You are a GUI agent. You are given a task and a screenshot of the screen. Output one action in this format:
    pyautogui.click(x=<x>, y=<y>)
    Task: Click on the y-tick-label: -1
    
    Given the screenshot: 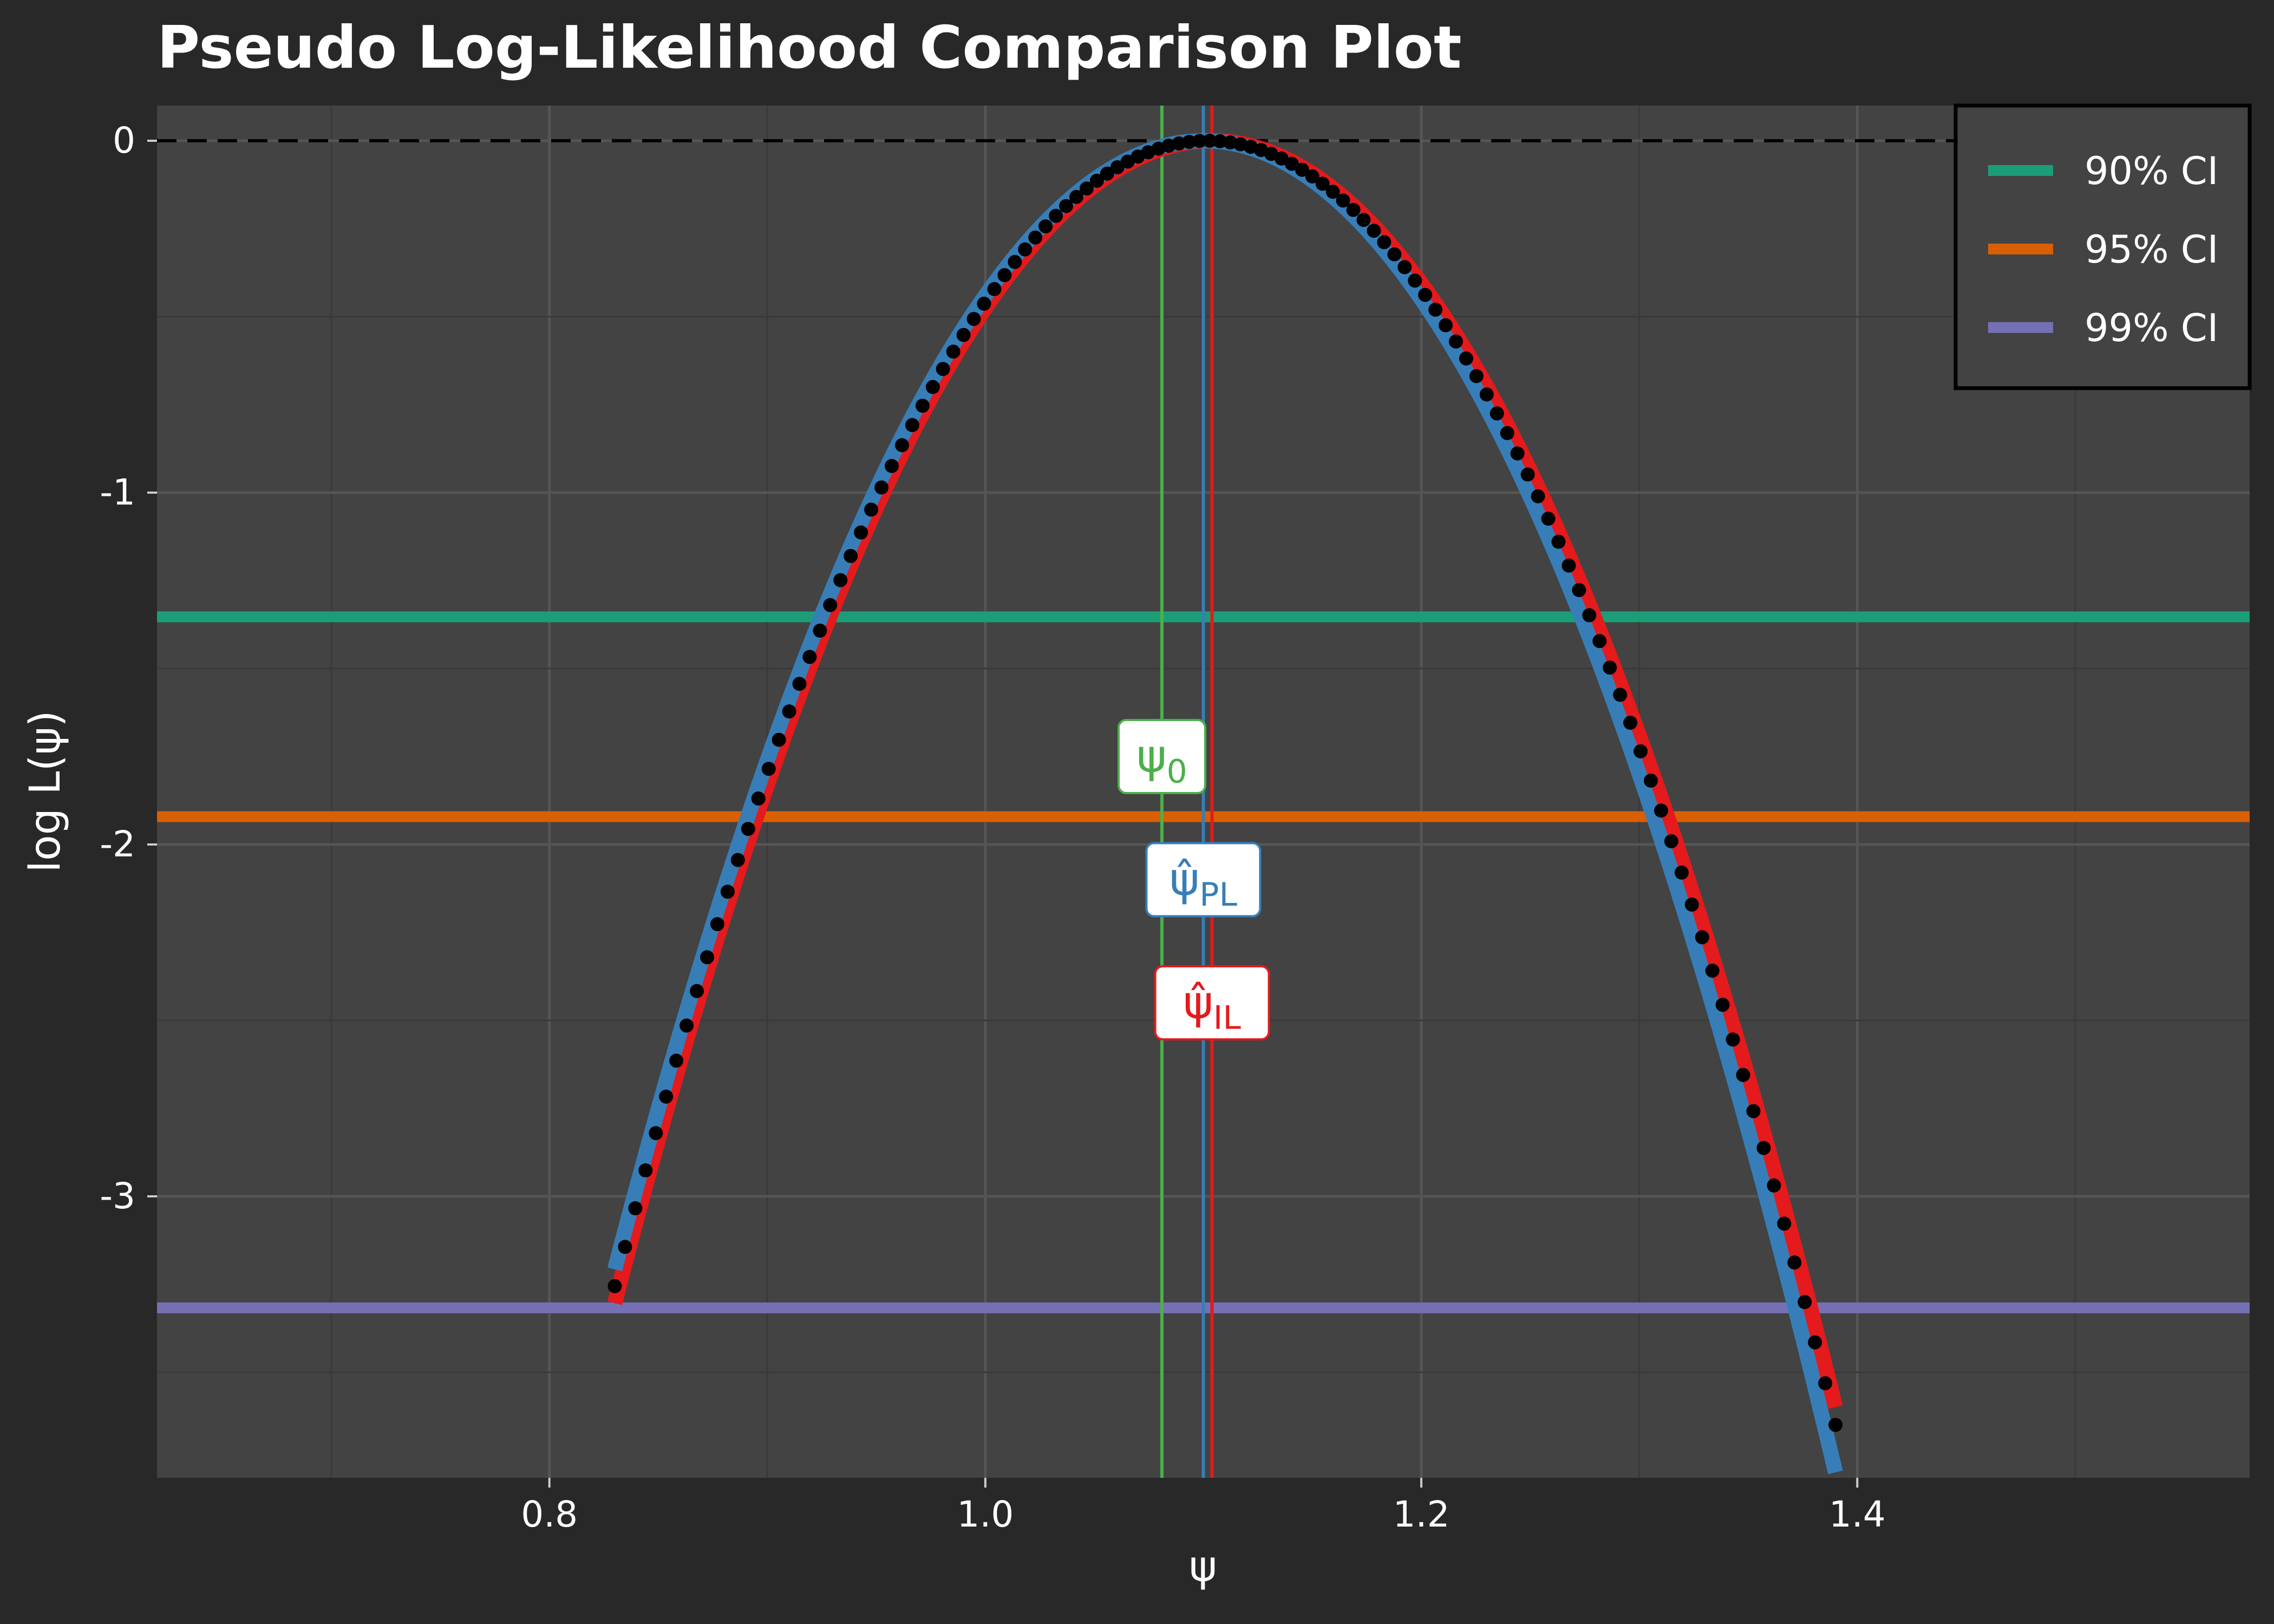 What is the action you would take?
    pyautogui.click(x=118, y=492)
    